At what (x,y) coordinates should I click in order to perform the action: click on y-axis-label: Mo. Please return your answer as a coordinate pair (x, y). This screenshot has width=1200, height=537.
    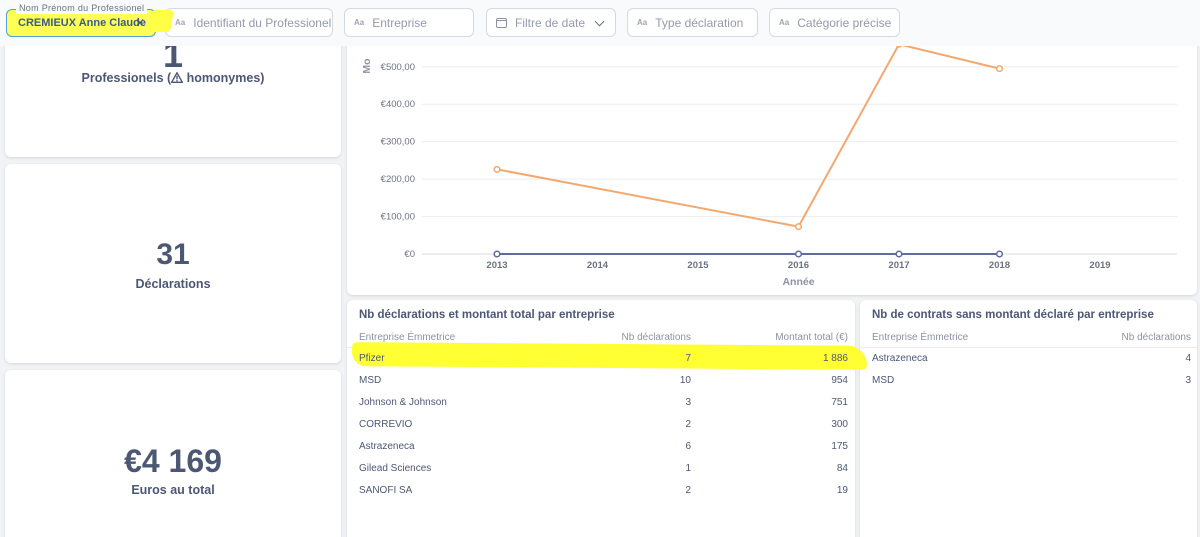
    Looking at the image, I should click on (367, 65).